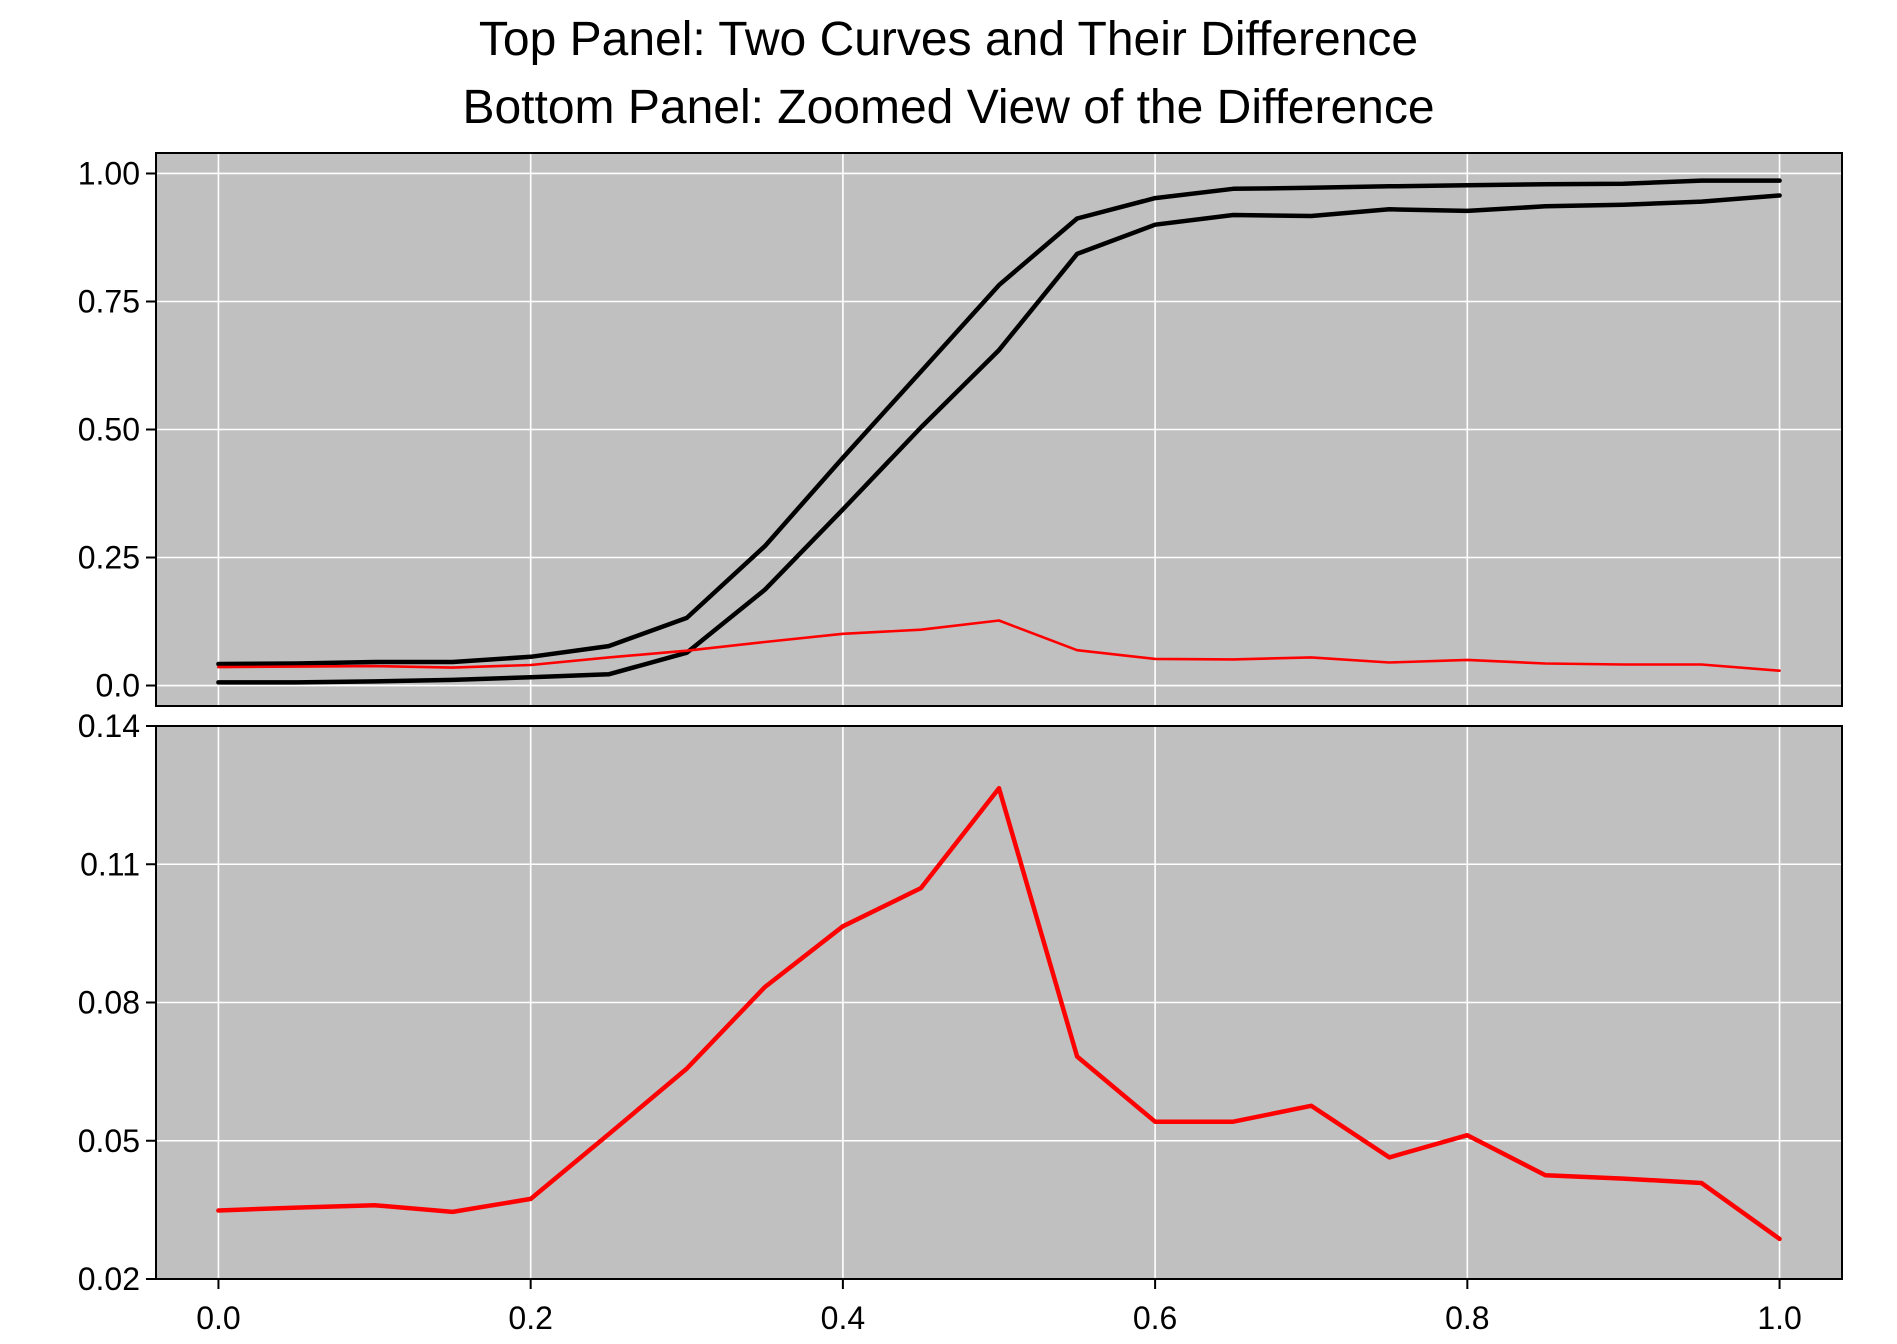 Image resolution: width=1897 pixels, height=1344 pixels. What do you see at coordinates (109, 173) in the screenshot?
I see `y-tick-label: 1.00` at bounding box center [109, 173].